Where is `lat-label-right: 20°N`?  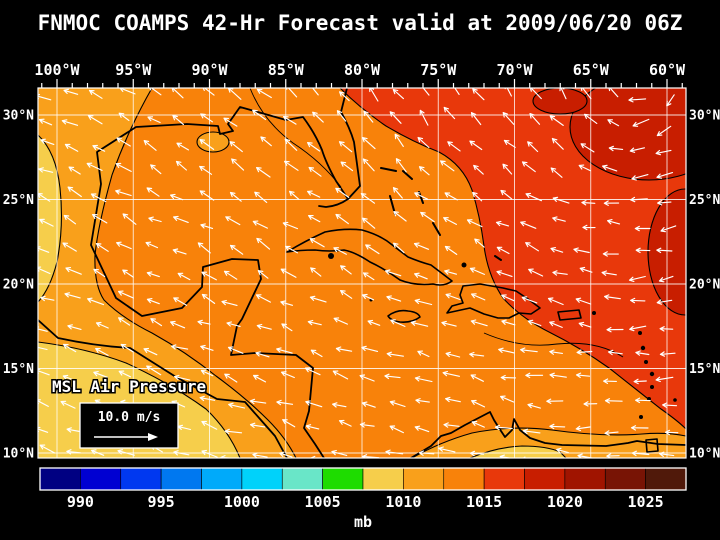 lat-label-right: 20°N is located at coordinates (704, 285).